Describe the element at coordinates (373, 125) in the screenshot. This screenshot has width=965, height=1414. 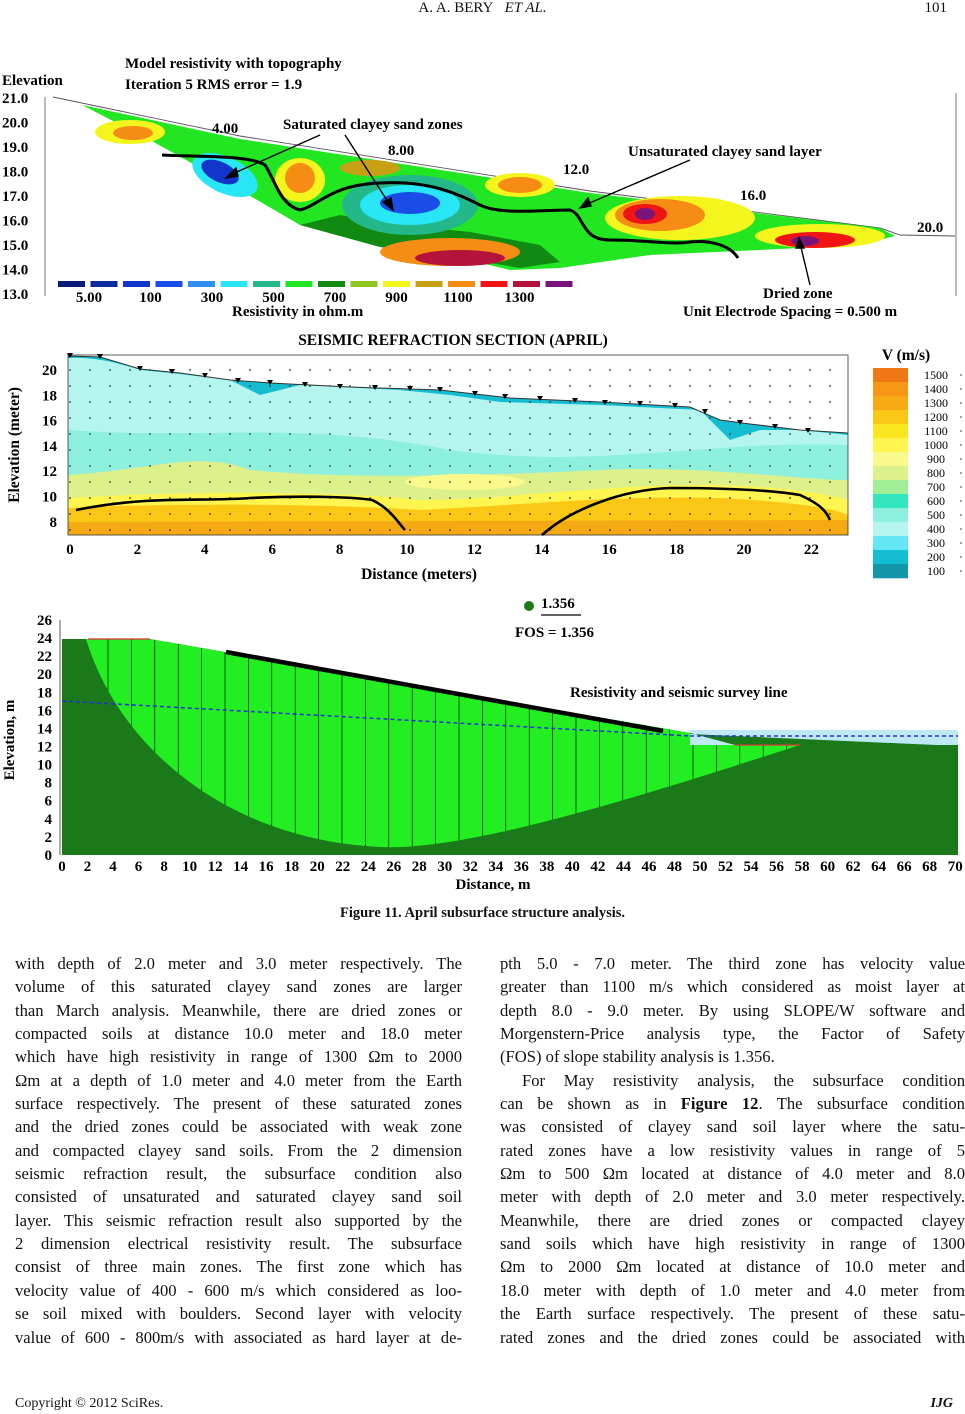
I see `saturated-zones-label: Saturated clayey sand zones` at that location.